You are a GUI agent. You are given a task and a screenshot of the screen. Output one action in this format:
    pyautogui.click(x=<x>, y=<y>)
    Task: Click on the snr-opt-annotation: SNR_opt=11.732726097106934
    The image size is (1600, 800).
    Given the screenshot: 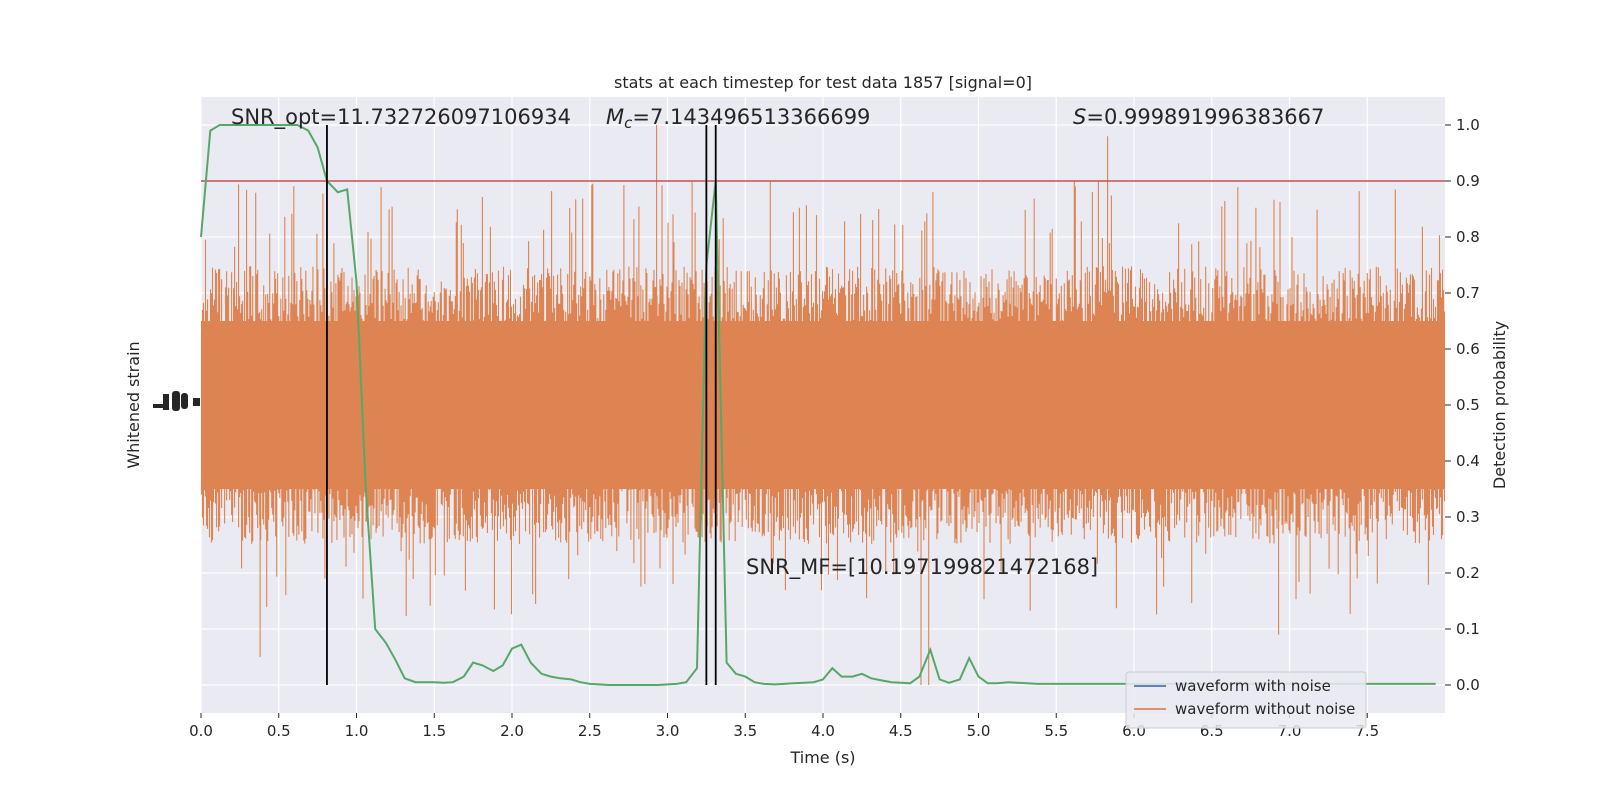 What is the action you would take?
    pyautogui.click(x=401, y=117)
    